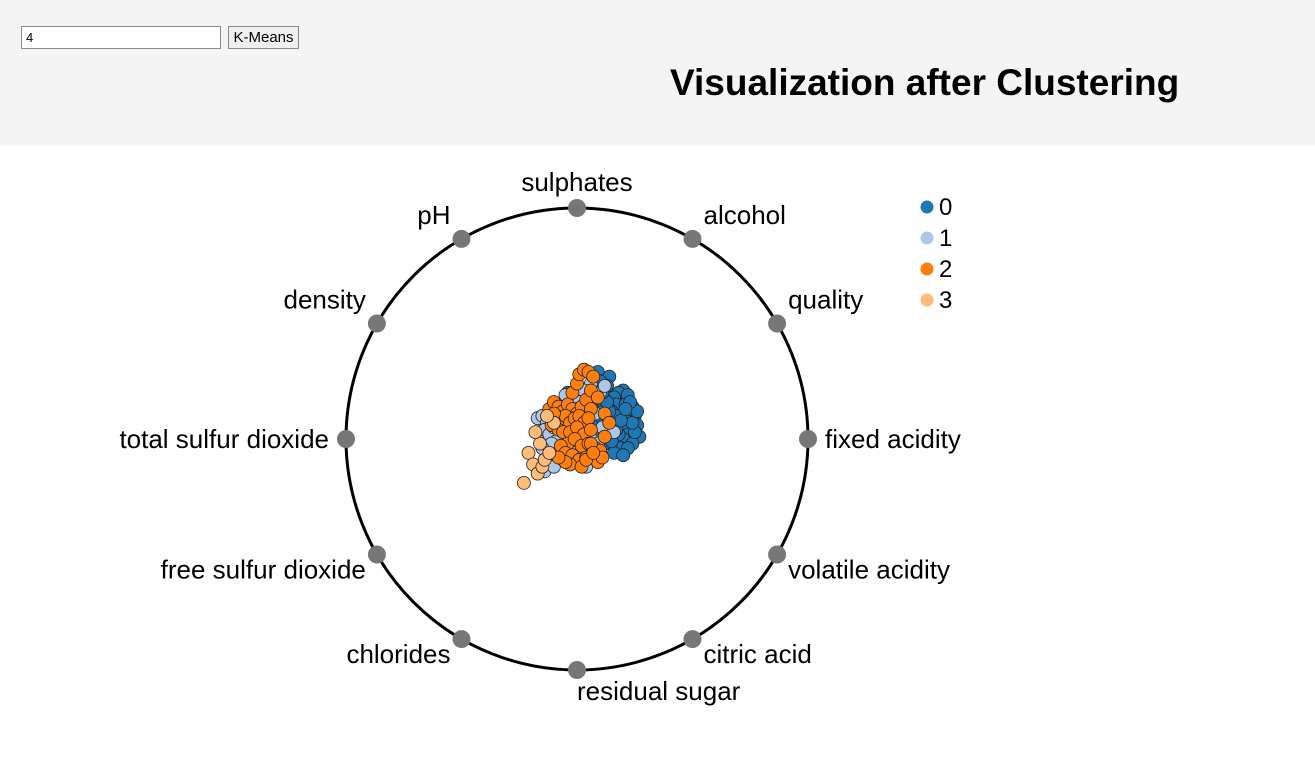 The height and width of the screenshot is (763, 1315). I want to click on anchor-label: quality, so click(825, 300).